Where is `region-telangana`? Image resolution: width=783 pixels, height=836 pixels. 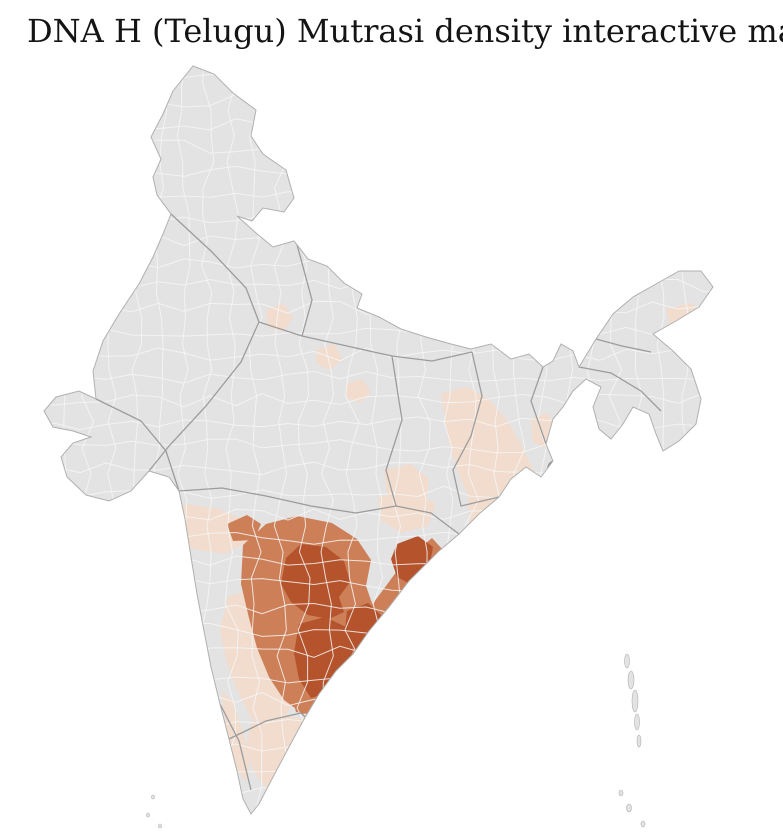
region-telangana is located at coordinates (315, 581).